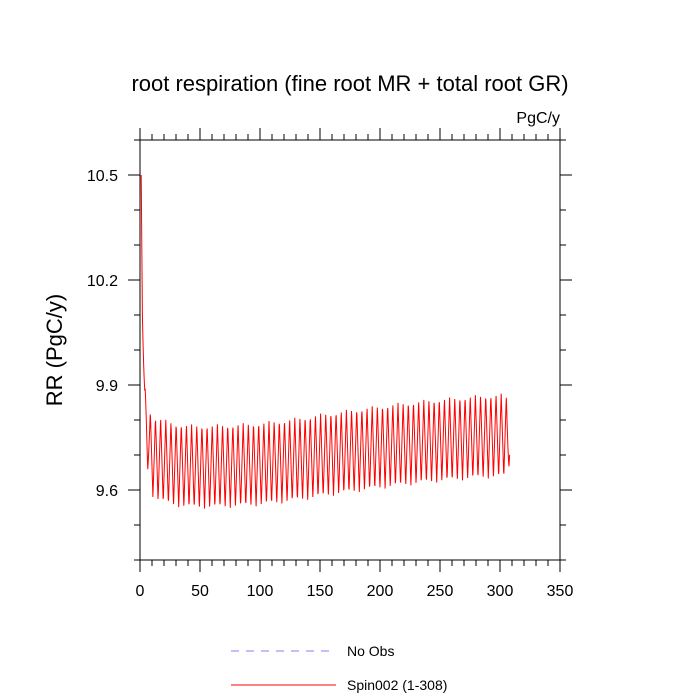 This screenshot has height=700, width=700. What do you see at coordinates (200, 591) in the screenshot?
I see `x-tick-label: 50` at bounding box center [200, 591].